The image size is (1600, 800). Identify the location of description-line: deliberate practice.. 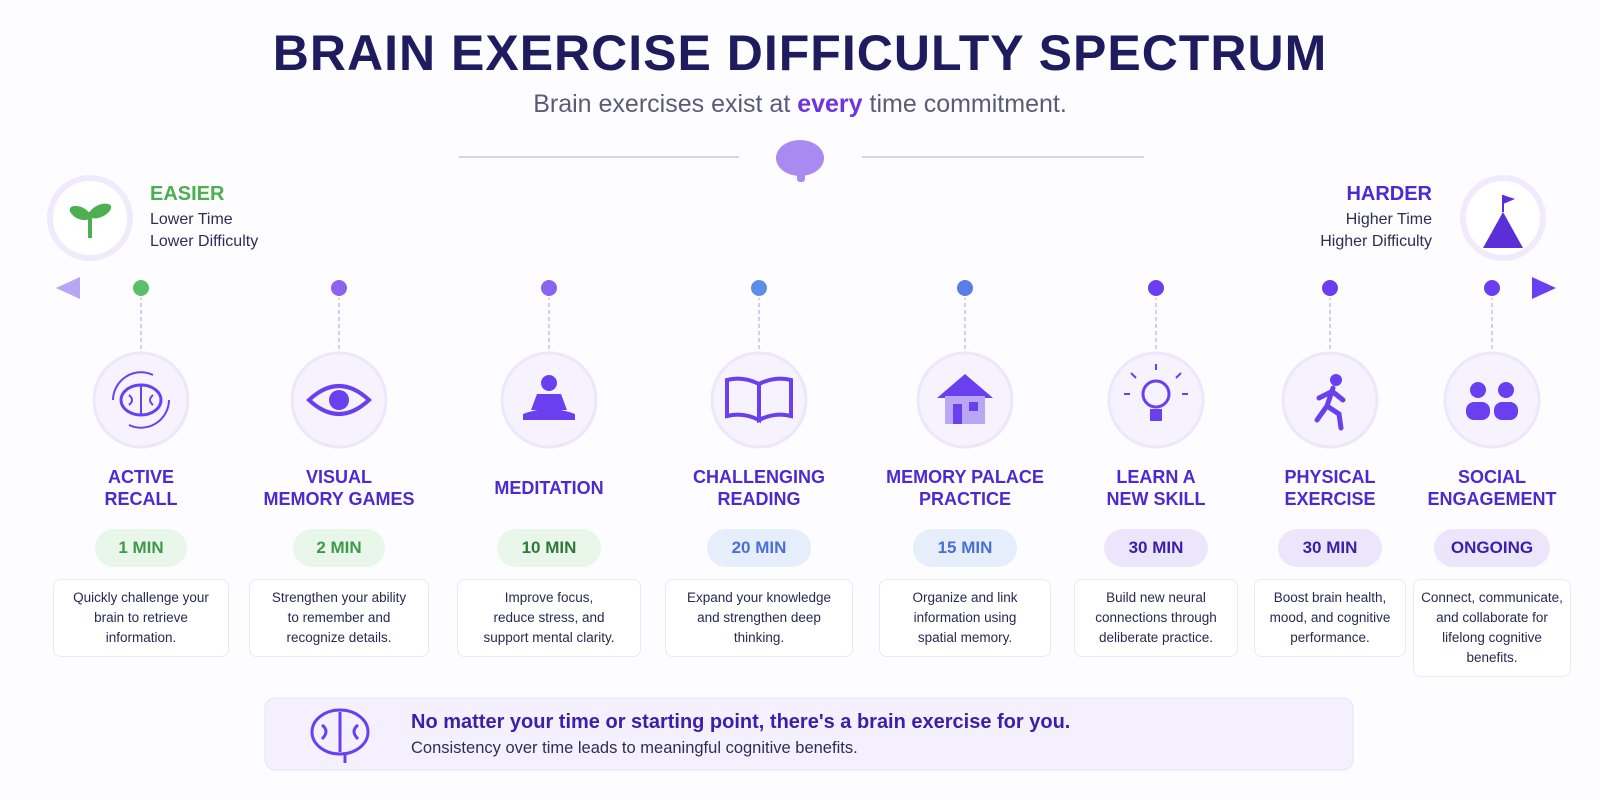
(1156, 637).